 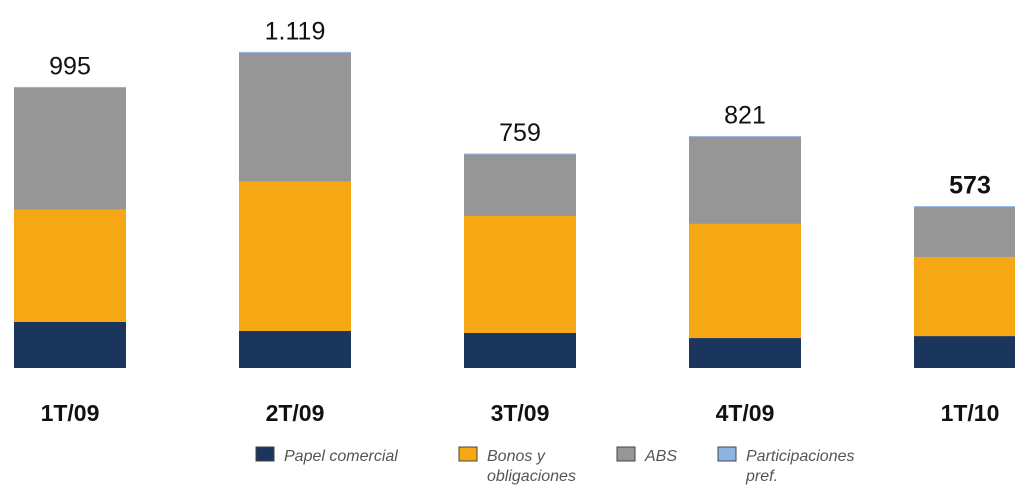 I want to click on total-label: 995, so click(x=70, y=67).